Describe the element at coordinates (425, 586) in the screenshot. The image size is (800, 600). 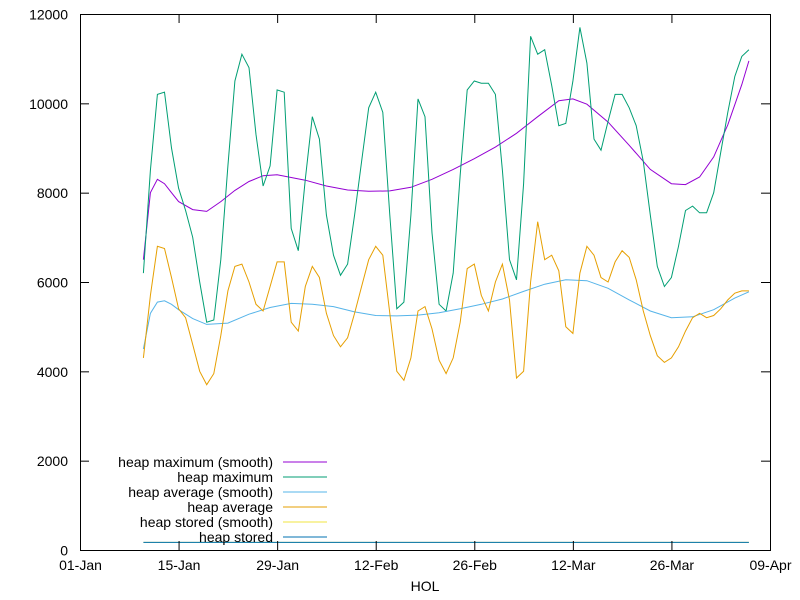
I see `x-axis-title: HOL` at that location.